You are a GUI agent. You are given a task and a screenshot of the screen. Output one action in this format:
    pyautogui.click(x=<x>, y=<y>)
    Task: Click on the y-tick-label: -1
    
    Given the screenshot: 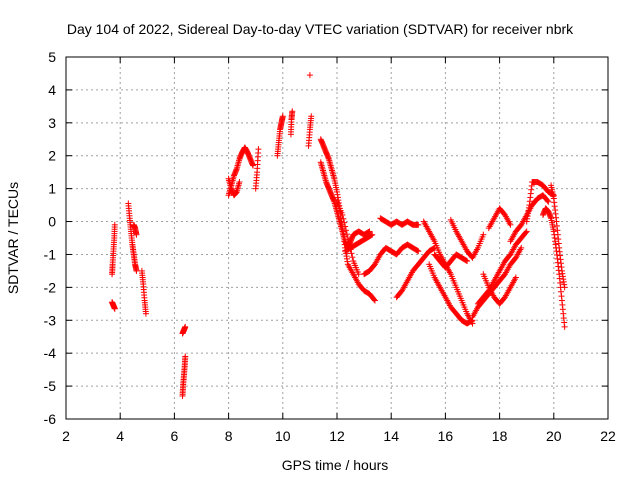 What is the action you would take?
    pyautogui.click(x=50, y=254)
    